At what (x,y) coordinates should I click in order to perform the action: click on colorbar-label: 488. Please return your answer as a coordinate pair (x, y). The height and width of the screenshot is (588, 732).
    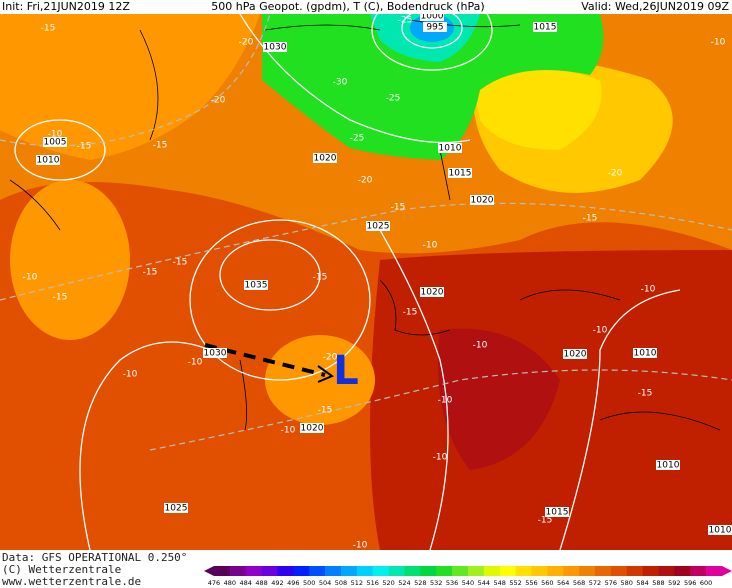
    Looking at the image, I should click on (261, 583).